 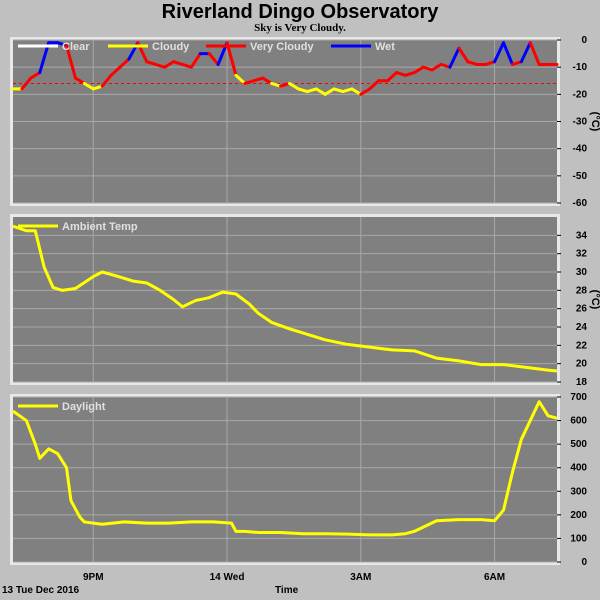 What do you see at coordinates (93, 577) in the screenshot?
I see `x-tick-label: 9PM` at bounding box center [93, 577].